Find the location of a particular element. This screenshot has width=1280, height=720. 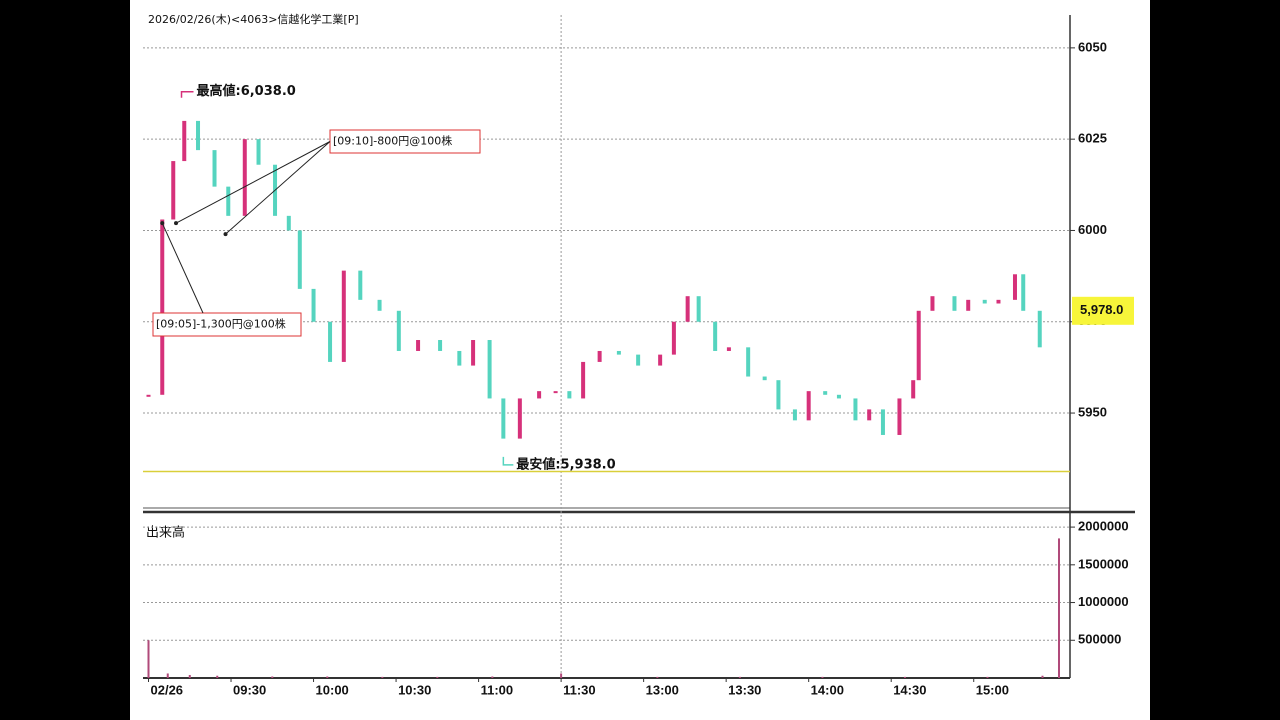

y-tick-label: 1500000 is located at coordinates (1103, 563).